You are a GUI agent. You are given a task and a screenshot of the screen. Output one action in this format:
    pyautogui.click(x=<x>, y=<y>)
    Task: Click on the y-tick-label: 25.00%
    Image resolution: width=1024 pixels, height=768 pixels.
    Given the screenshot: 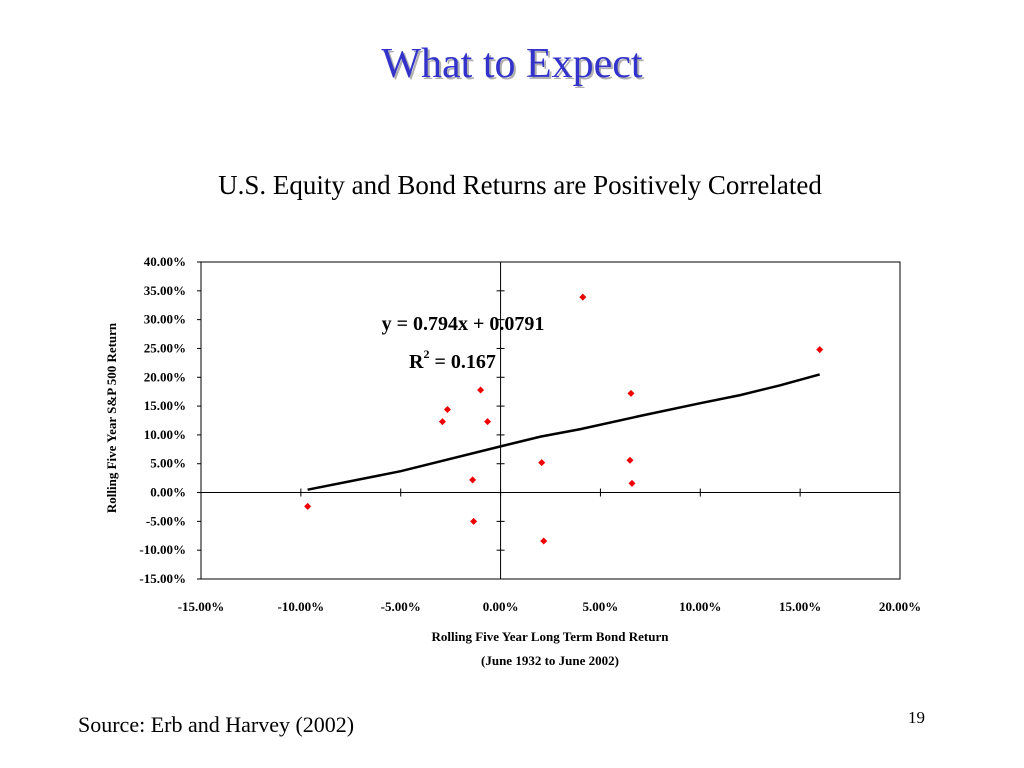 What is the action you would take?
    pyautogui.click(x=165, y=347)
    